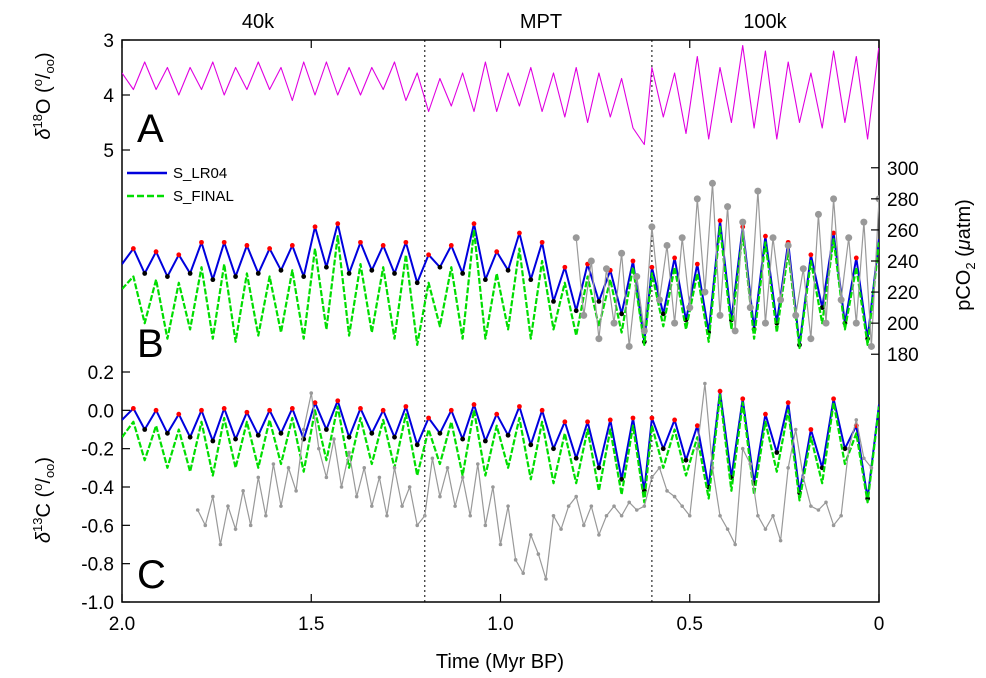  What do you see at coordinates (903, 169) in the screenshot?
I see `panel-b-y-tick-label-6: 300` at bounding box center [903, 169].